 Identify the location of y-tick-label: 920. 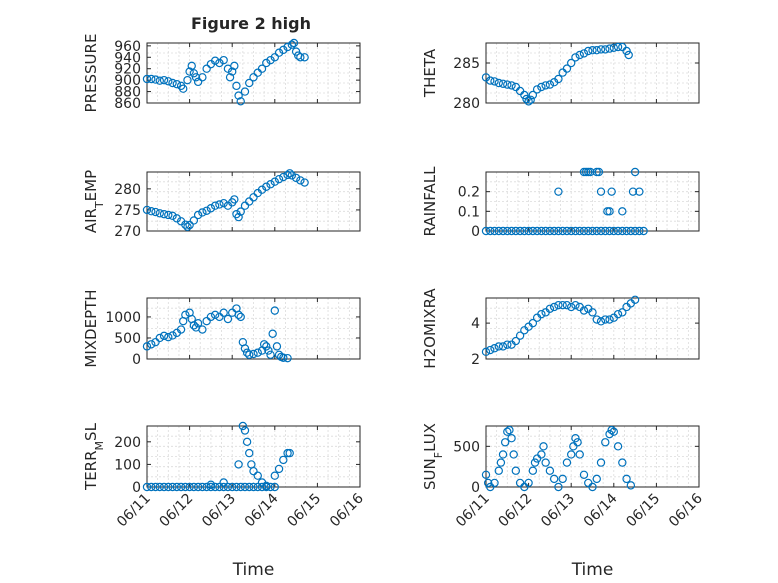
(127, 70).